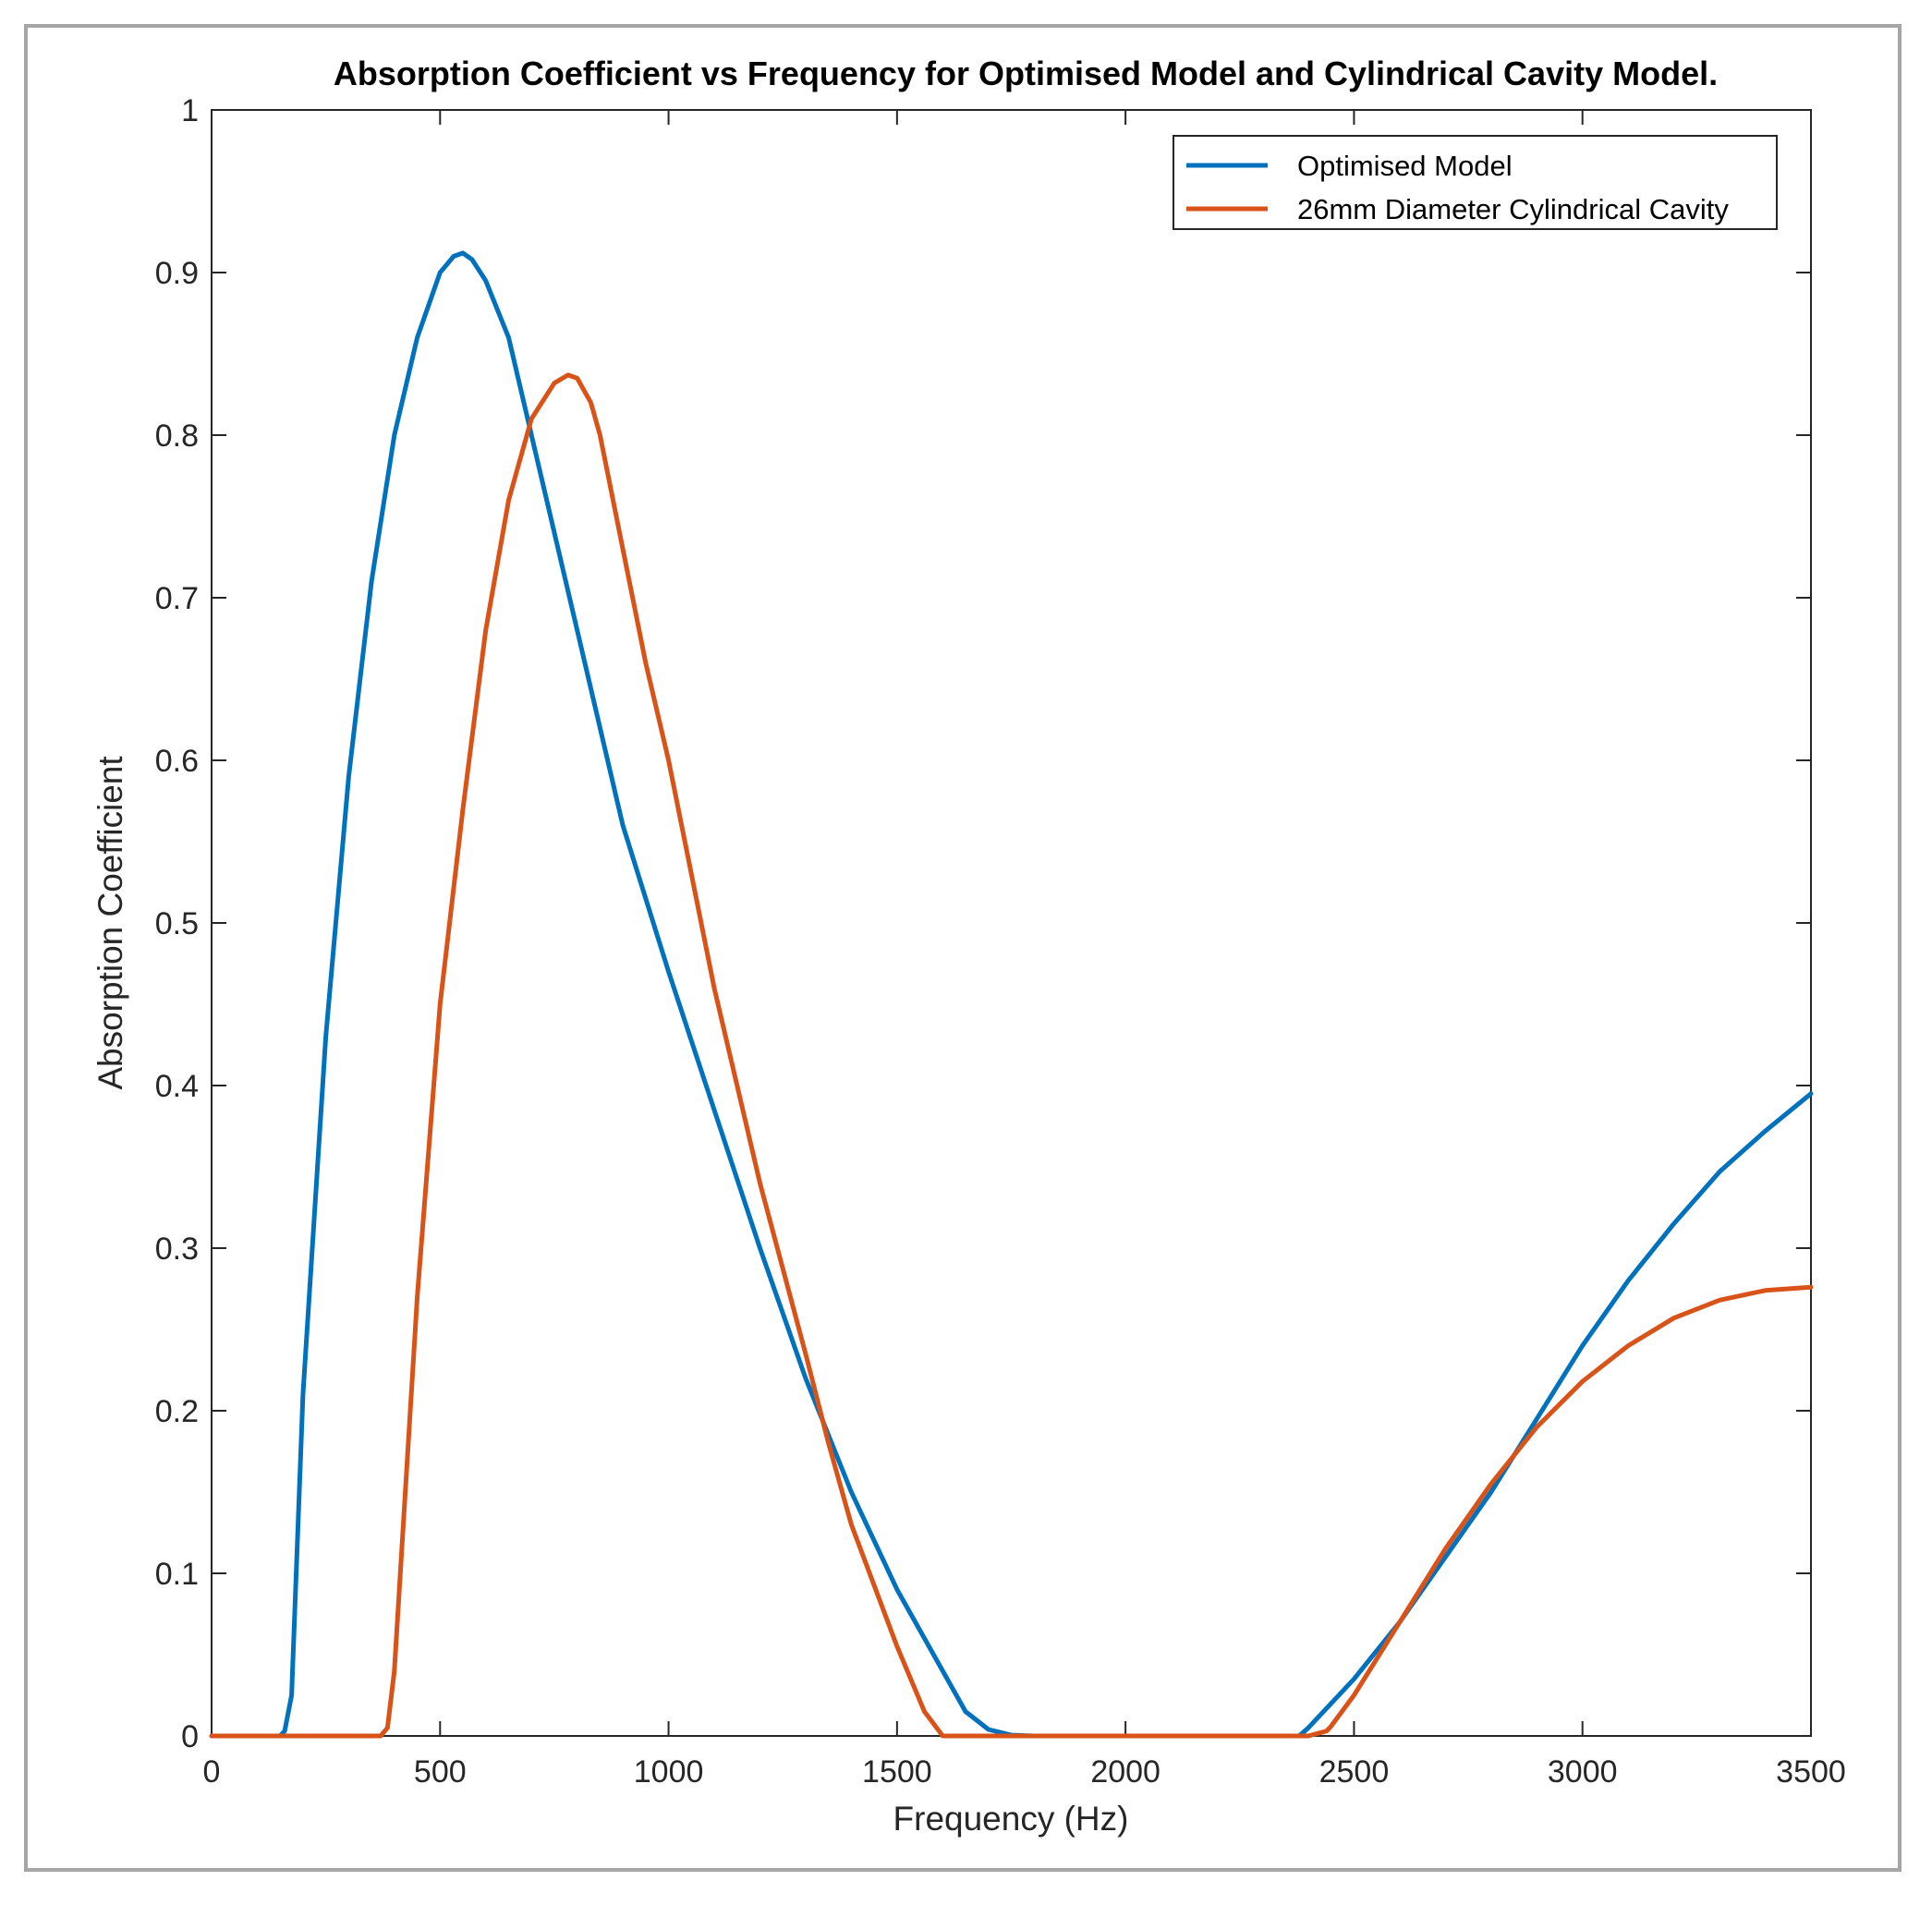 The width and height of the screenshot is (1932, 1905). Describe the element at coordinates (177, 761) in the screenshot. I see `y-tick-label: 0.6` at that location.